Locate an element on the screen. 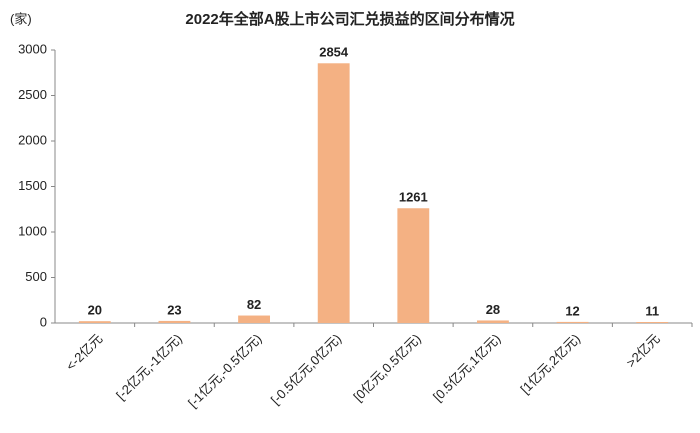 This screenshot has width=700, height=433. y-tick-label: 1000 is located at coordinates (32, 230).